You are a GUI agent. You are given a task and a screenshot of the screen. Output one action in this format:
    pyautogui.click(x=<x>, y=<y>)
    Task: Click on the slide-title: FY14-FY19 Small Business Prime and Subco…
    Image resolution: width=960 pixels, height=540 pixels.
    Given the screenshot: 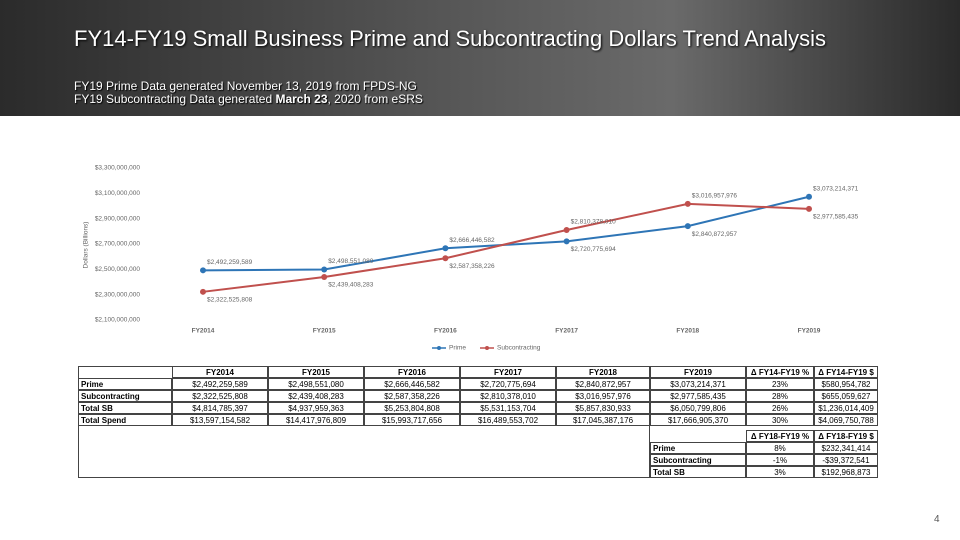 What is the action you would take?
    pyautogui.click(x=450, y=38)
    